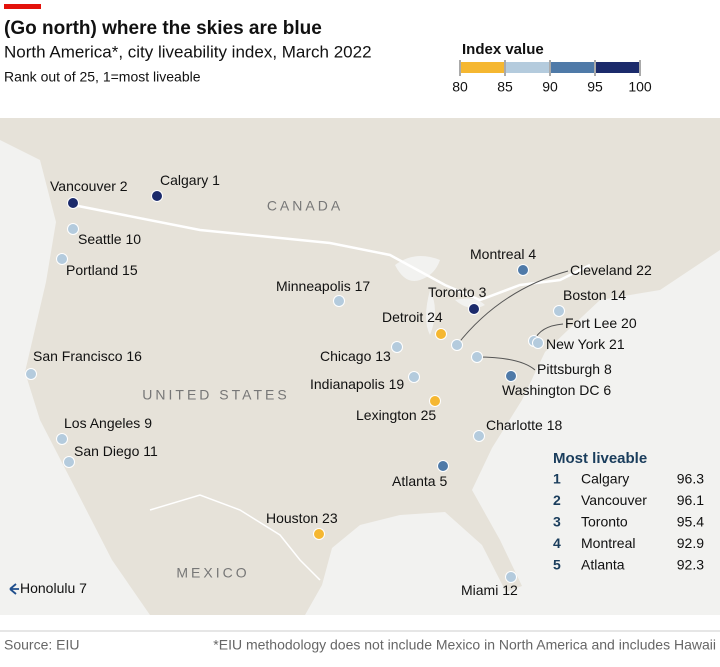  I want to click on table-city: Montreal, so click(608, 543).